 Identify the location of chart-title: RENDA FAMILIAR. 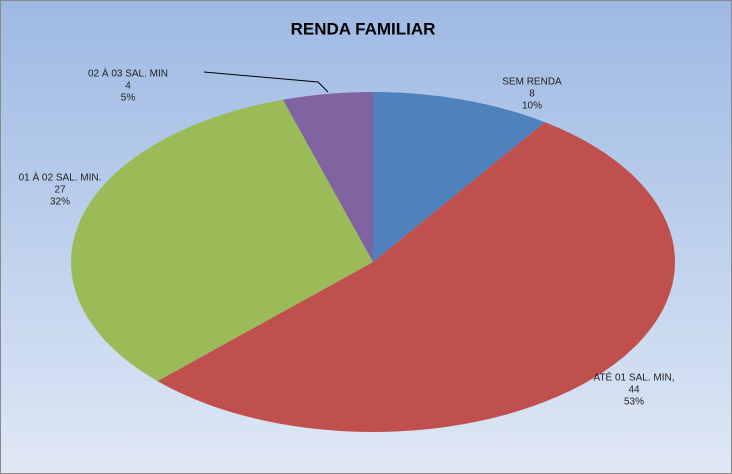
(363, 28).